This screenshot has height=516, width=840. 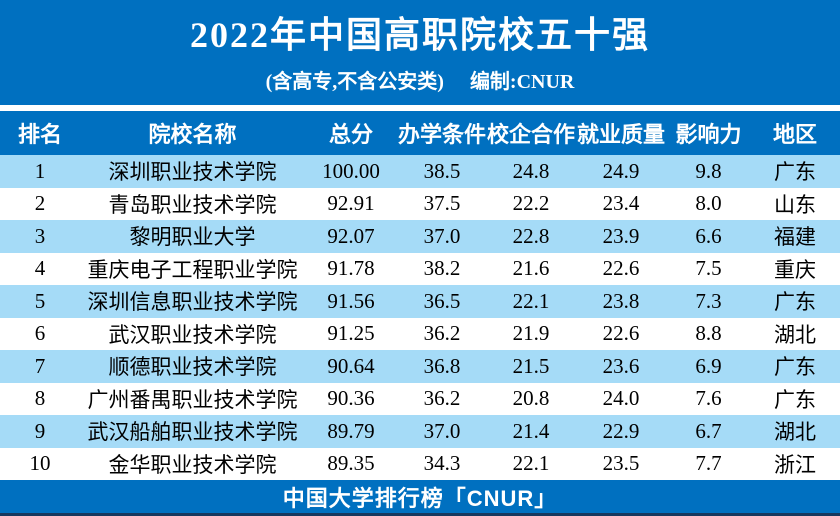 I want to click on school-name-cell: 武汉船舶职业技术学院, so click(x=192, y=432).